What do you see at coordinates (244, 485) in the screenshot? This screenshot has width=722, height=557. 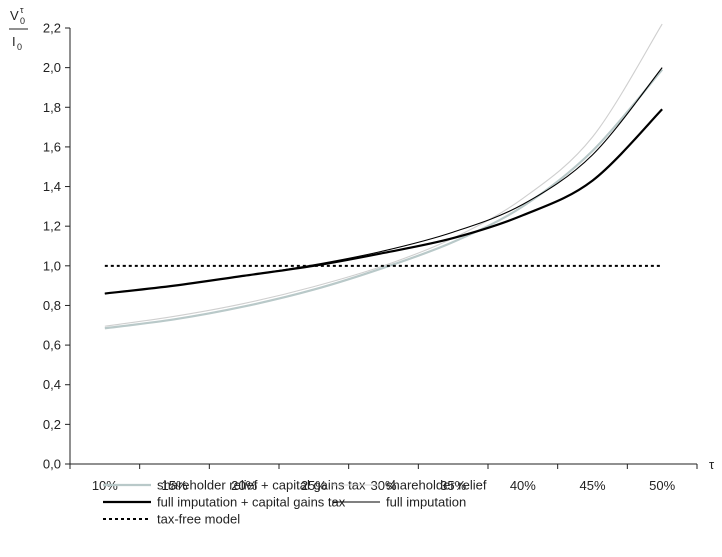 I see `x-tick-label: 20%` at bounding box center [244, 485].